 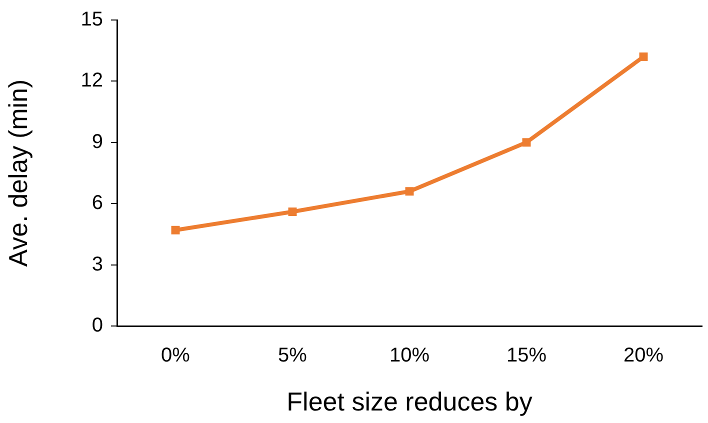 I want to click on x-tick-label: 20%, so click(x=643, y=355).